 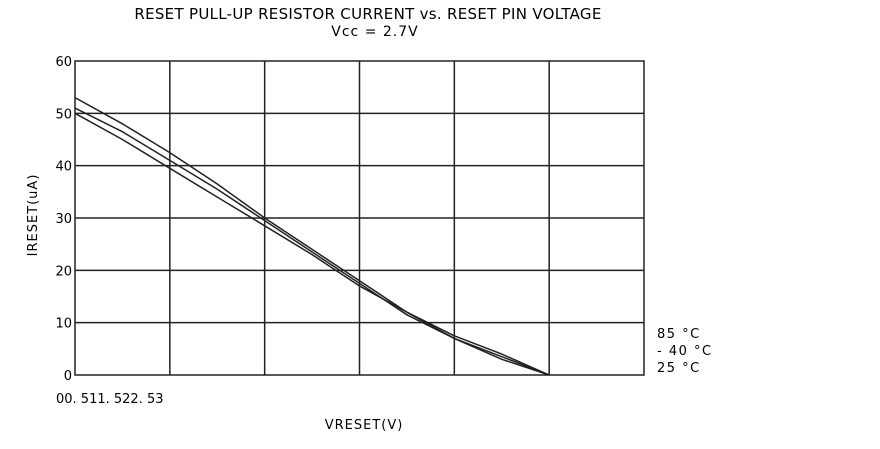 I want to click on legend-entry: - 40 °C, so click(x=685, y=351).